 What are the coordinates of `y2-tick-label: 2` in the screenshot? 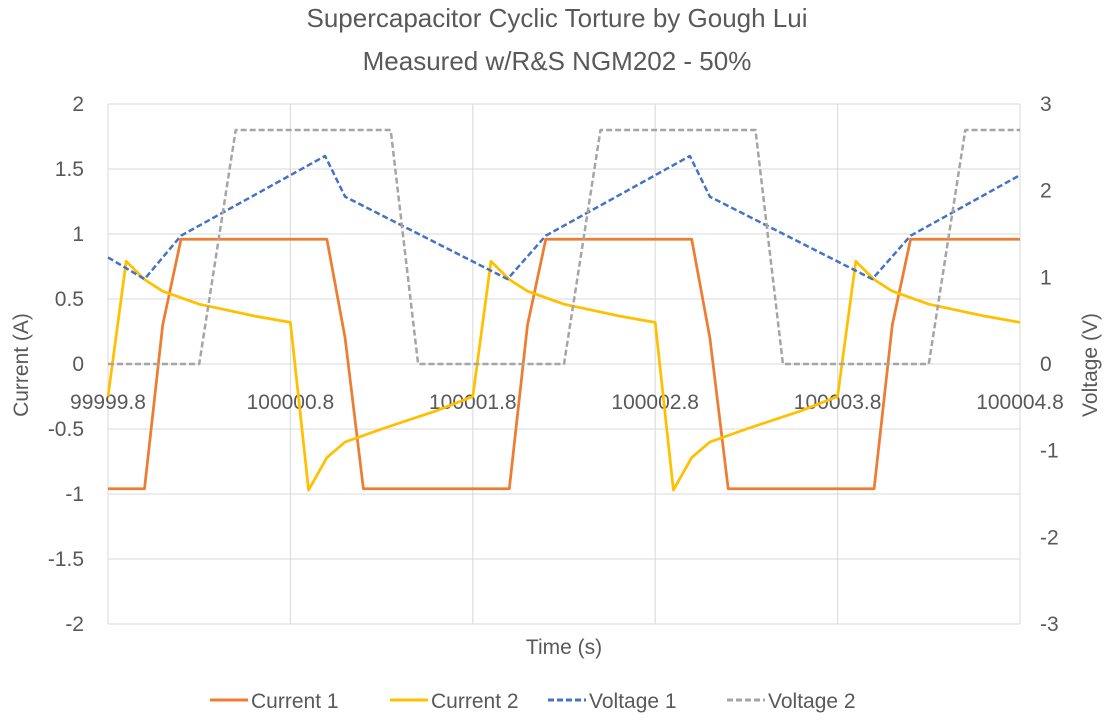 It's located at (1046, 191).